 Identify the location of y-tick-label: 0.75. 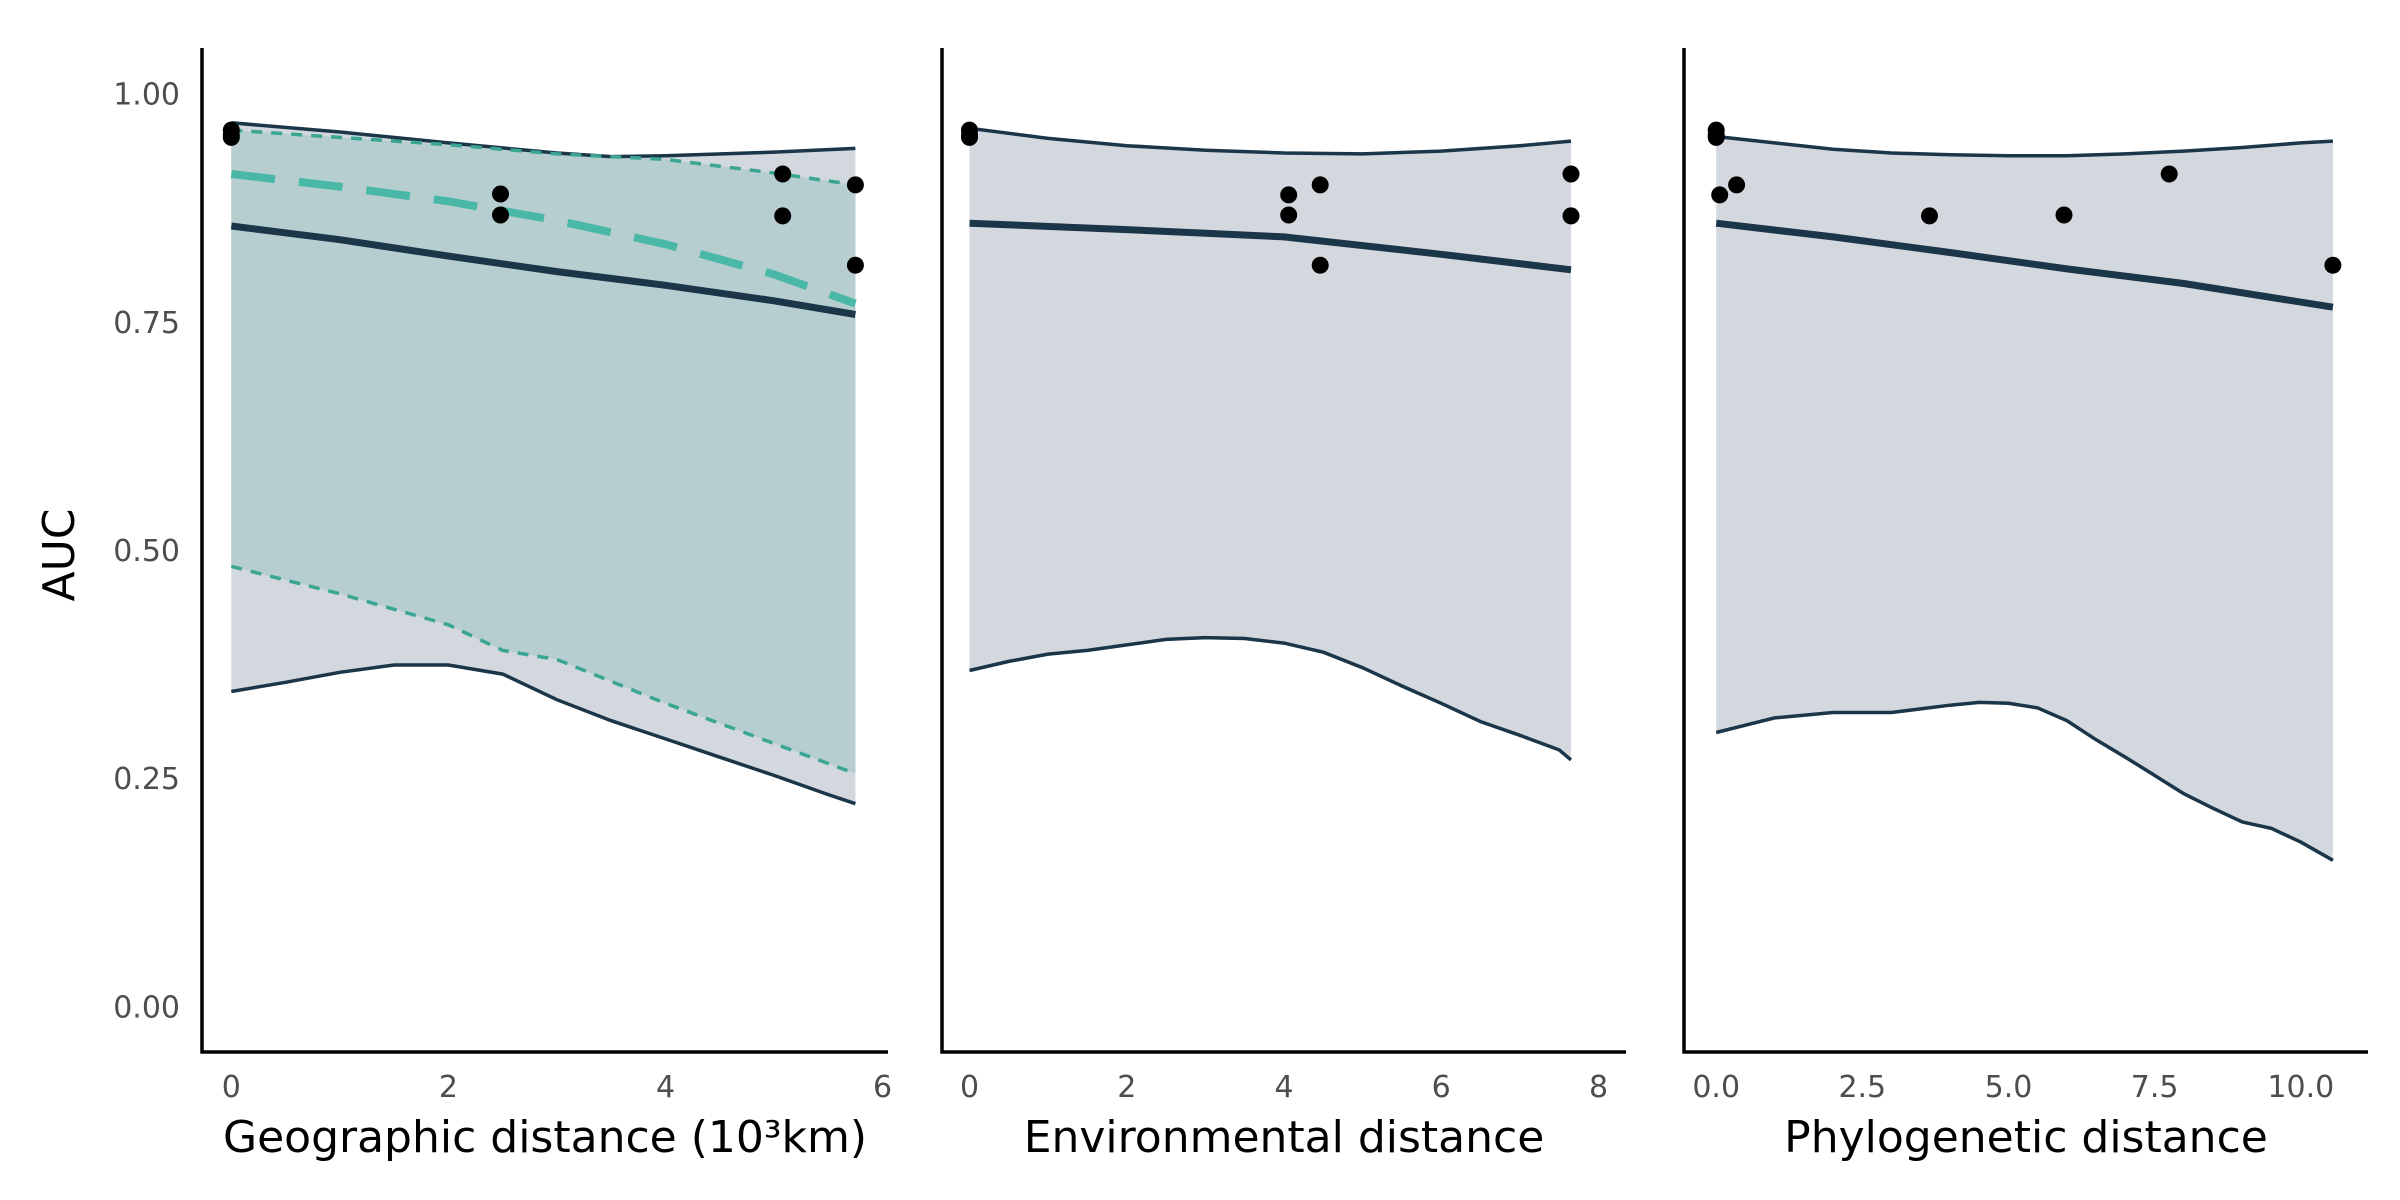
(146, 323).